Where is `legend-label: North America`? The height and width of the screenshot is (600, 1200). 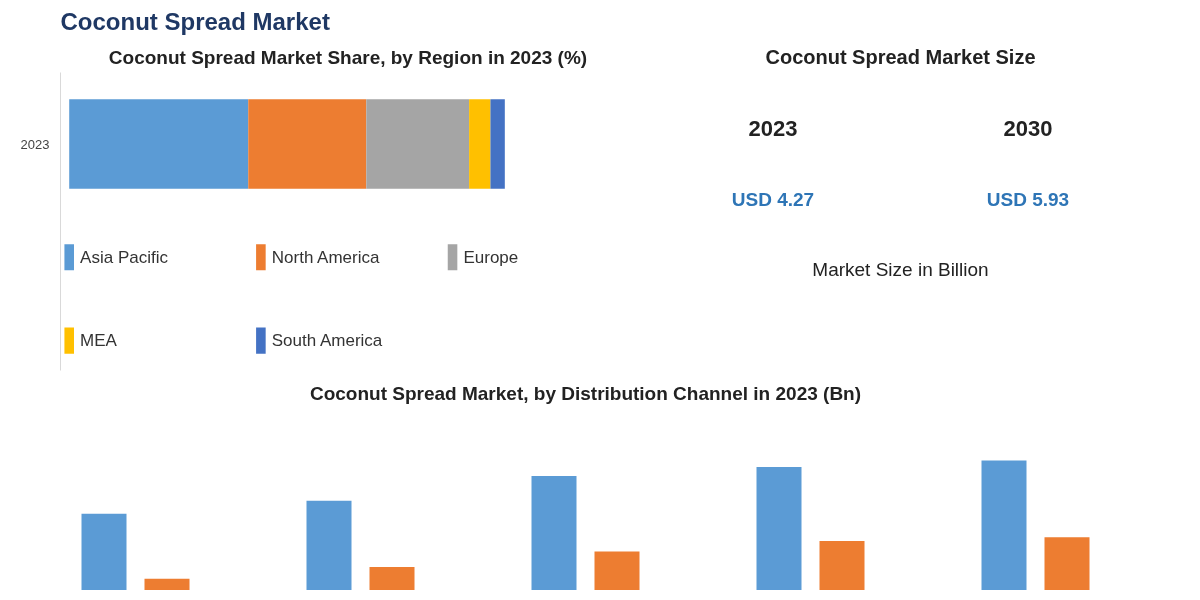 legend-label: North America is located at coordinates (326, 257).